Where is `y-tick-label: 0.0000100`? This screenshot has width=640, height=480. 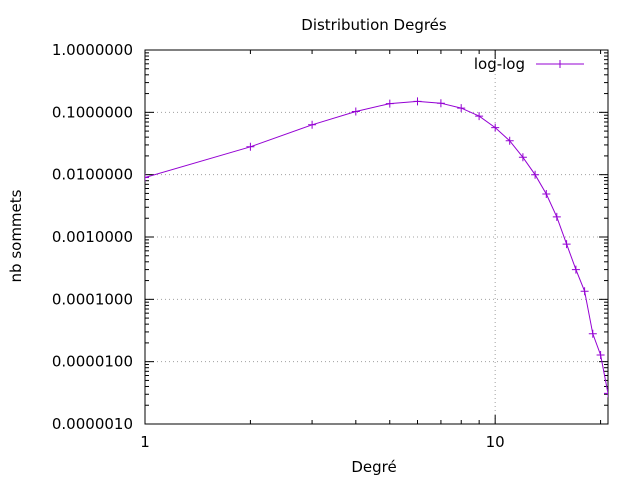
y-tick-label: 0.0000100 is located at coordinates (92, 362).